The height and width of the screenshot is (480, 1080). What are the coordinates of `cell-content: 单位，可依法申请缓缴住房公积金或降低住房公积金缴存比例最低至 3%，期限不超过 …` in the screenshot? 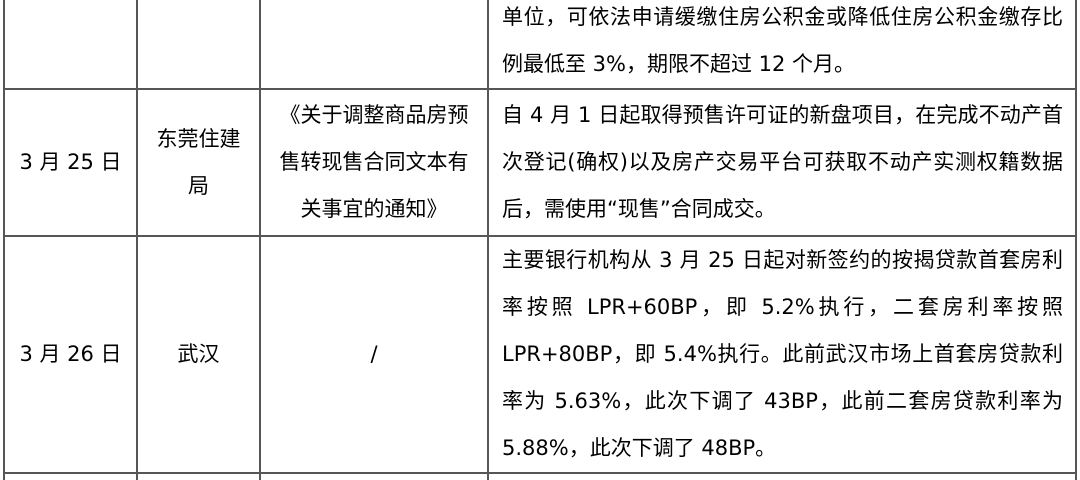 It's located at (782, 45).